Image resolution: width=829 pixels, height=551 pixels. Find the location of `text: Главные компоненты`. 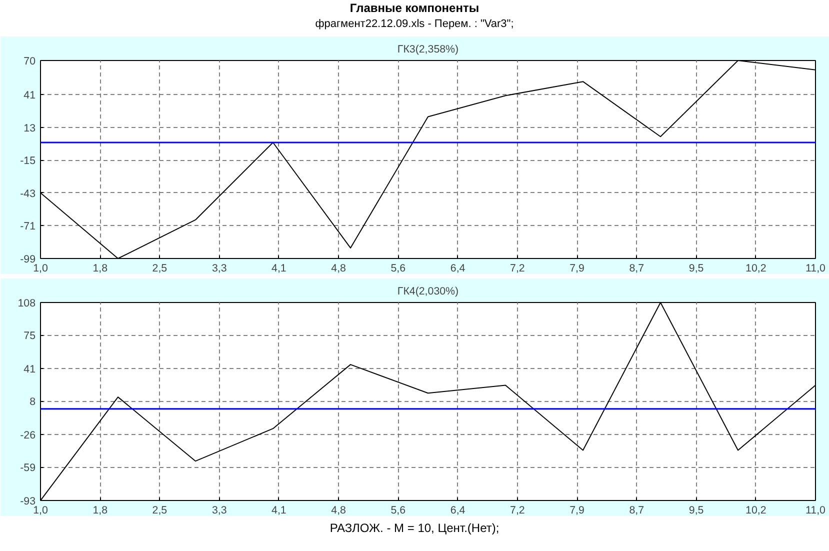

text: Главные компоненты is located at coordinates (414, 8).